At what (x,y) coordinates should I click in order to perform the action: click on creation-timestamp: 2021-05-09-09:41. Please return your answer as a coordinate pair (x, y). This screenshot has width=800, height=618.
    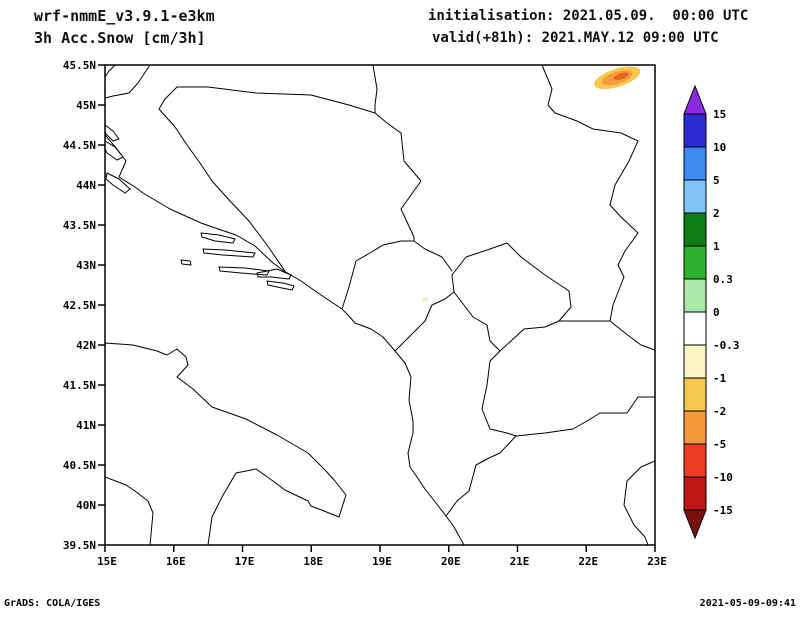
    Looking at the image, I should click on (747, 603).